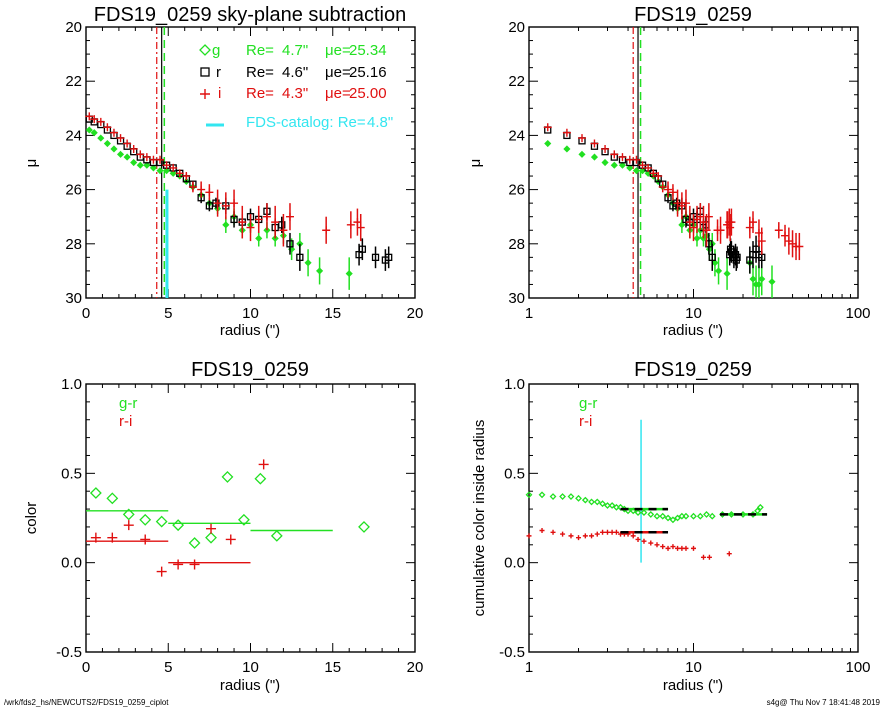  Describe the element at coordinates (693, 15) in the screenshot. I see `panel2-title: FDS19_0259` at that location.